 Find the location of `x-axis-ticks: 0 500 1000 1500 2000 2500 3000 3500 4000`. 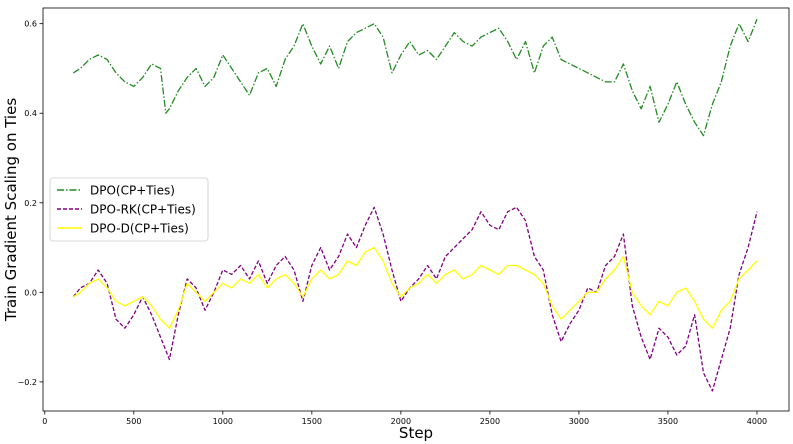

x-axis-ticks: 0 500 1000 1500 2000 2500 3000 3500 4000 is located at coordinates (404, 418).